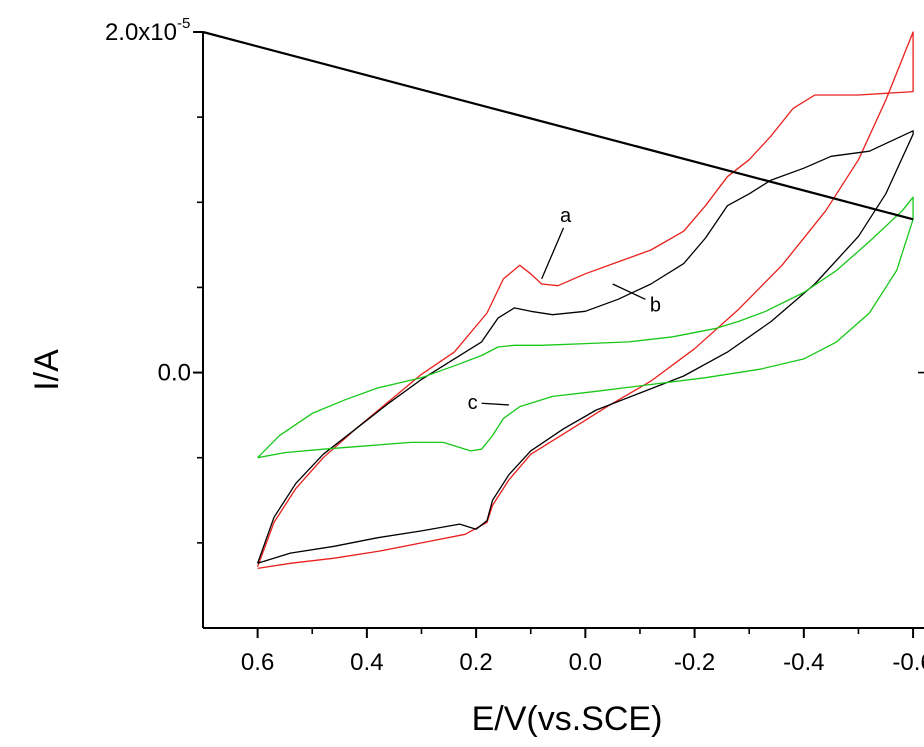  Describe the element at coordinates (141, 32) in the screenshot. I see `y-tick-label: 2.0x10` at that location.